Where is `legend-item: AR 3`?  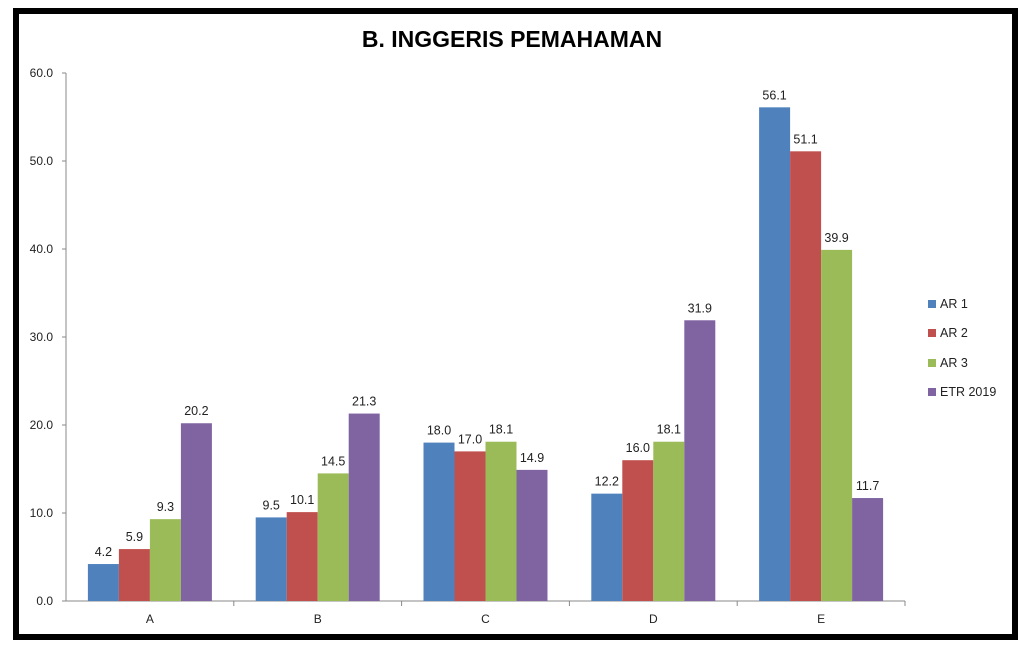
legend-item: AR 3 is located at coordinates (962, 362).